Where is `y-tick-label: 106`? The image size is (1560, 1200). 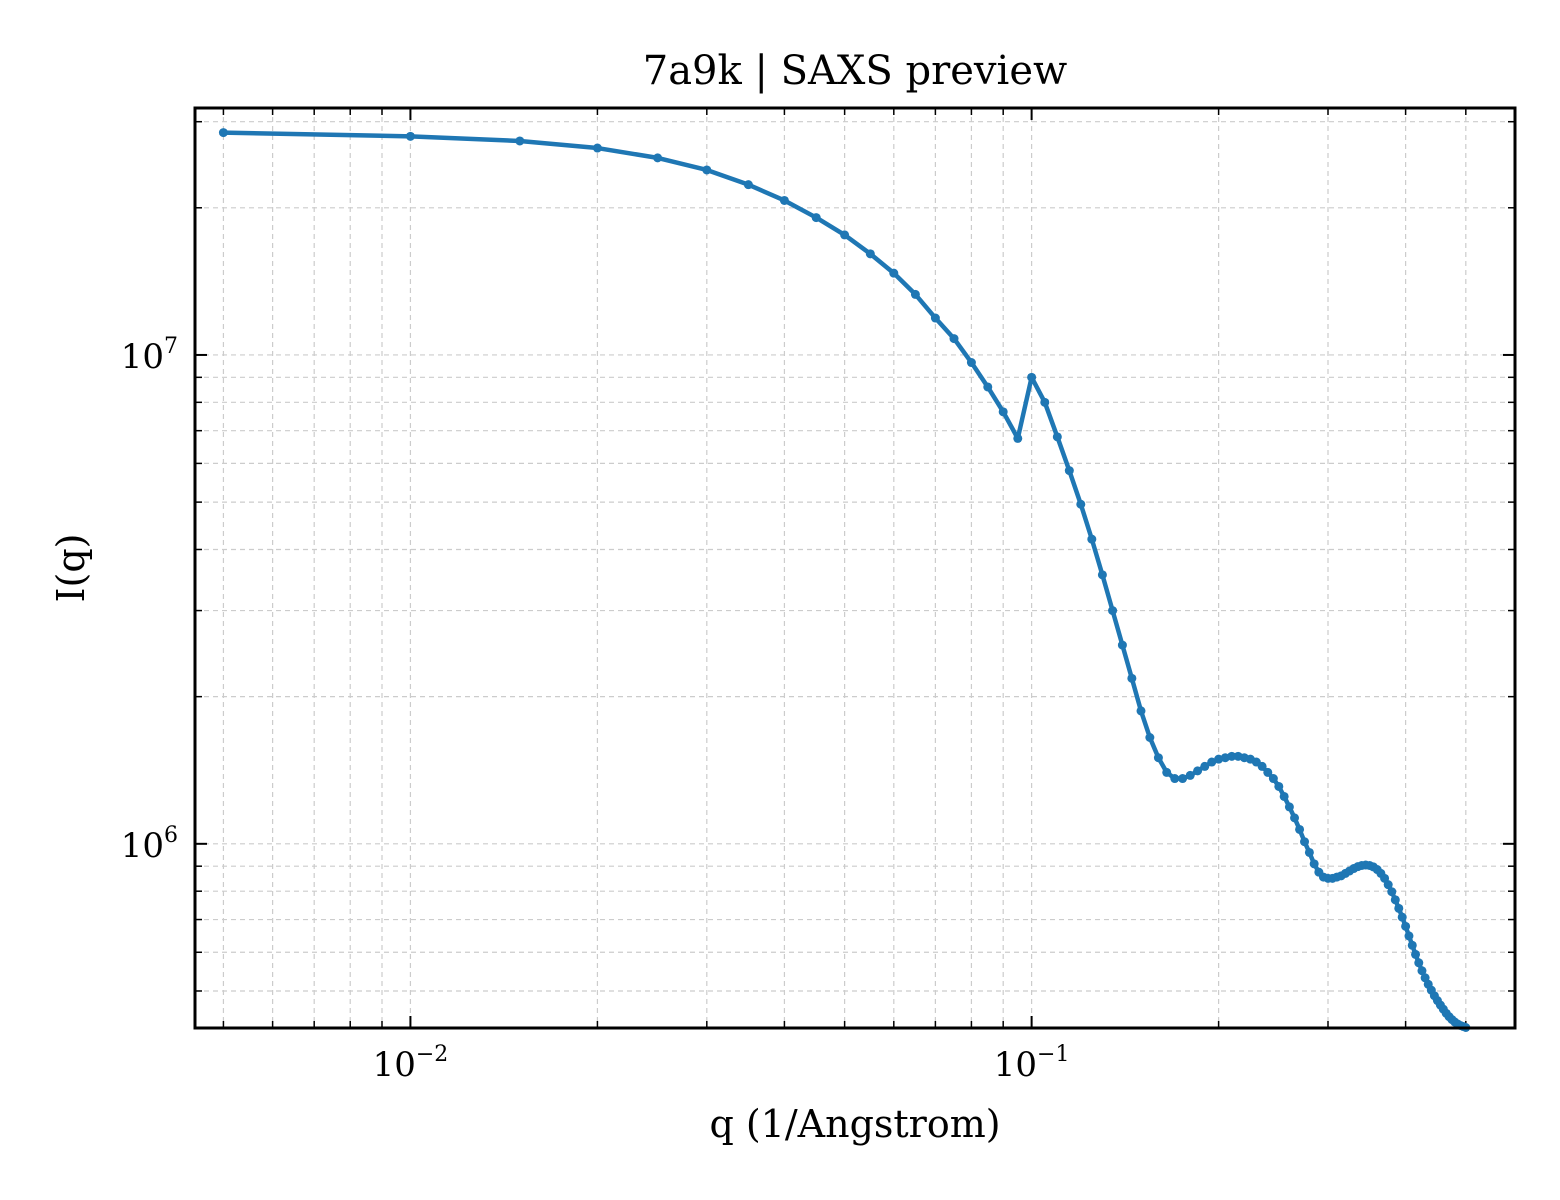 y-tick-label: 106 is located at coordinates (149, 844).